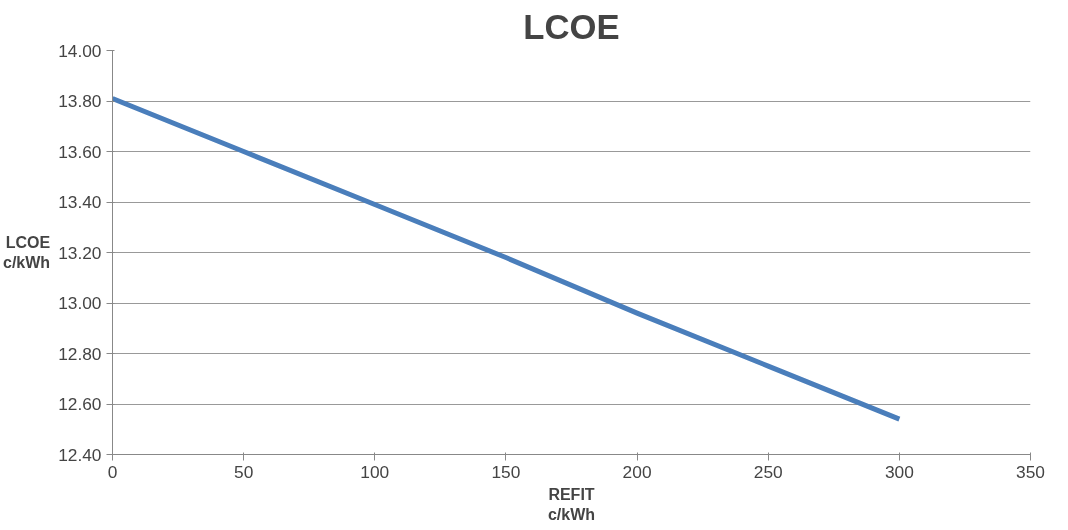 The width and height of the screenshot is (1068, 530). Describe the element at coordinates (80, 454) in the screenshot. I see `y-tick-label: 12.40` at that location.